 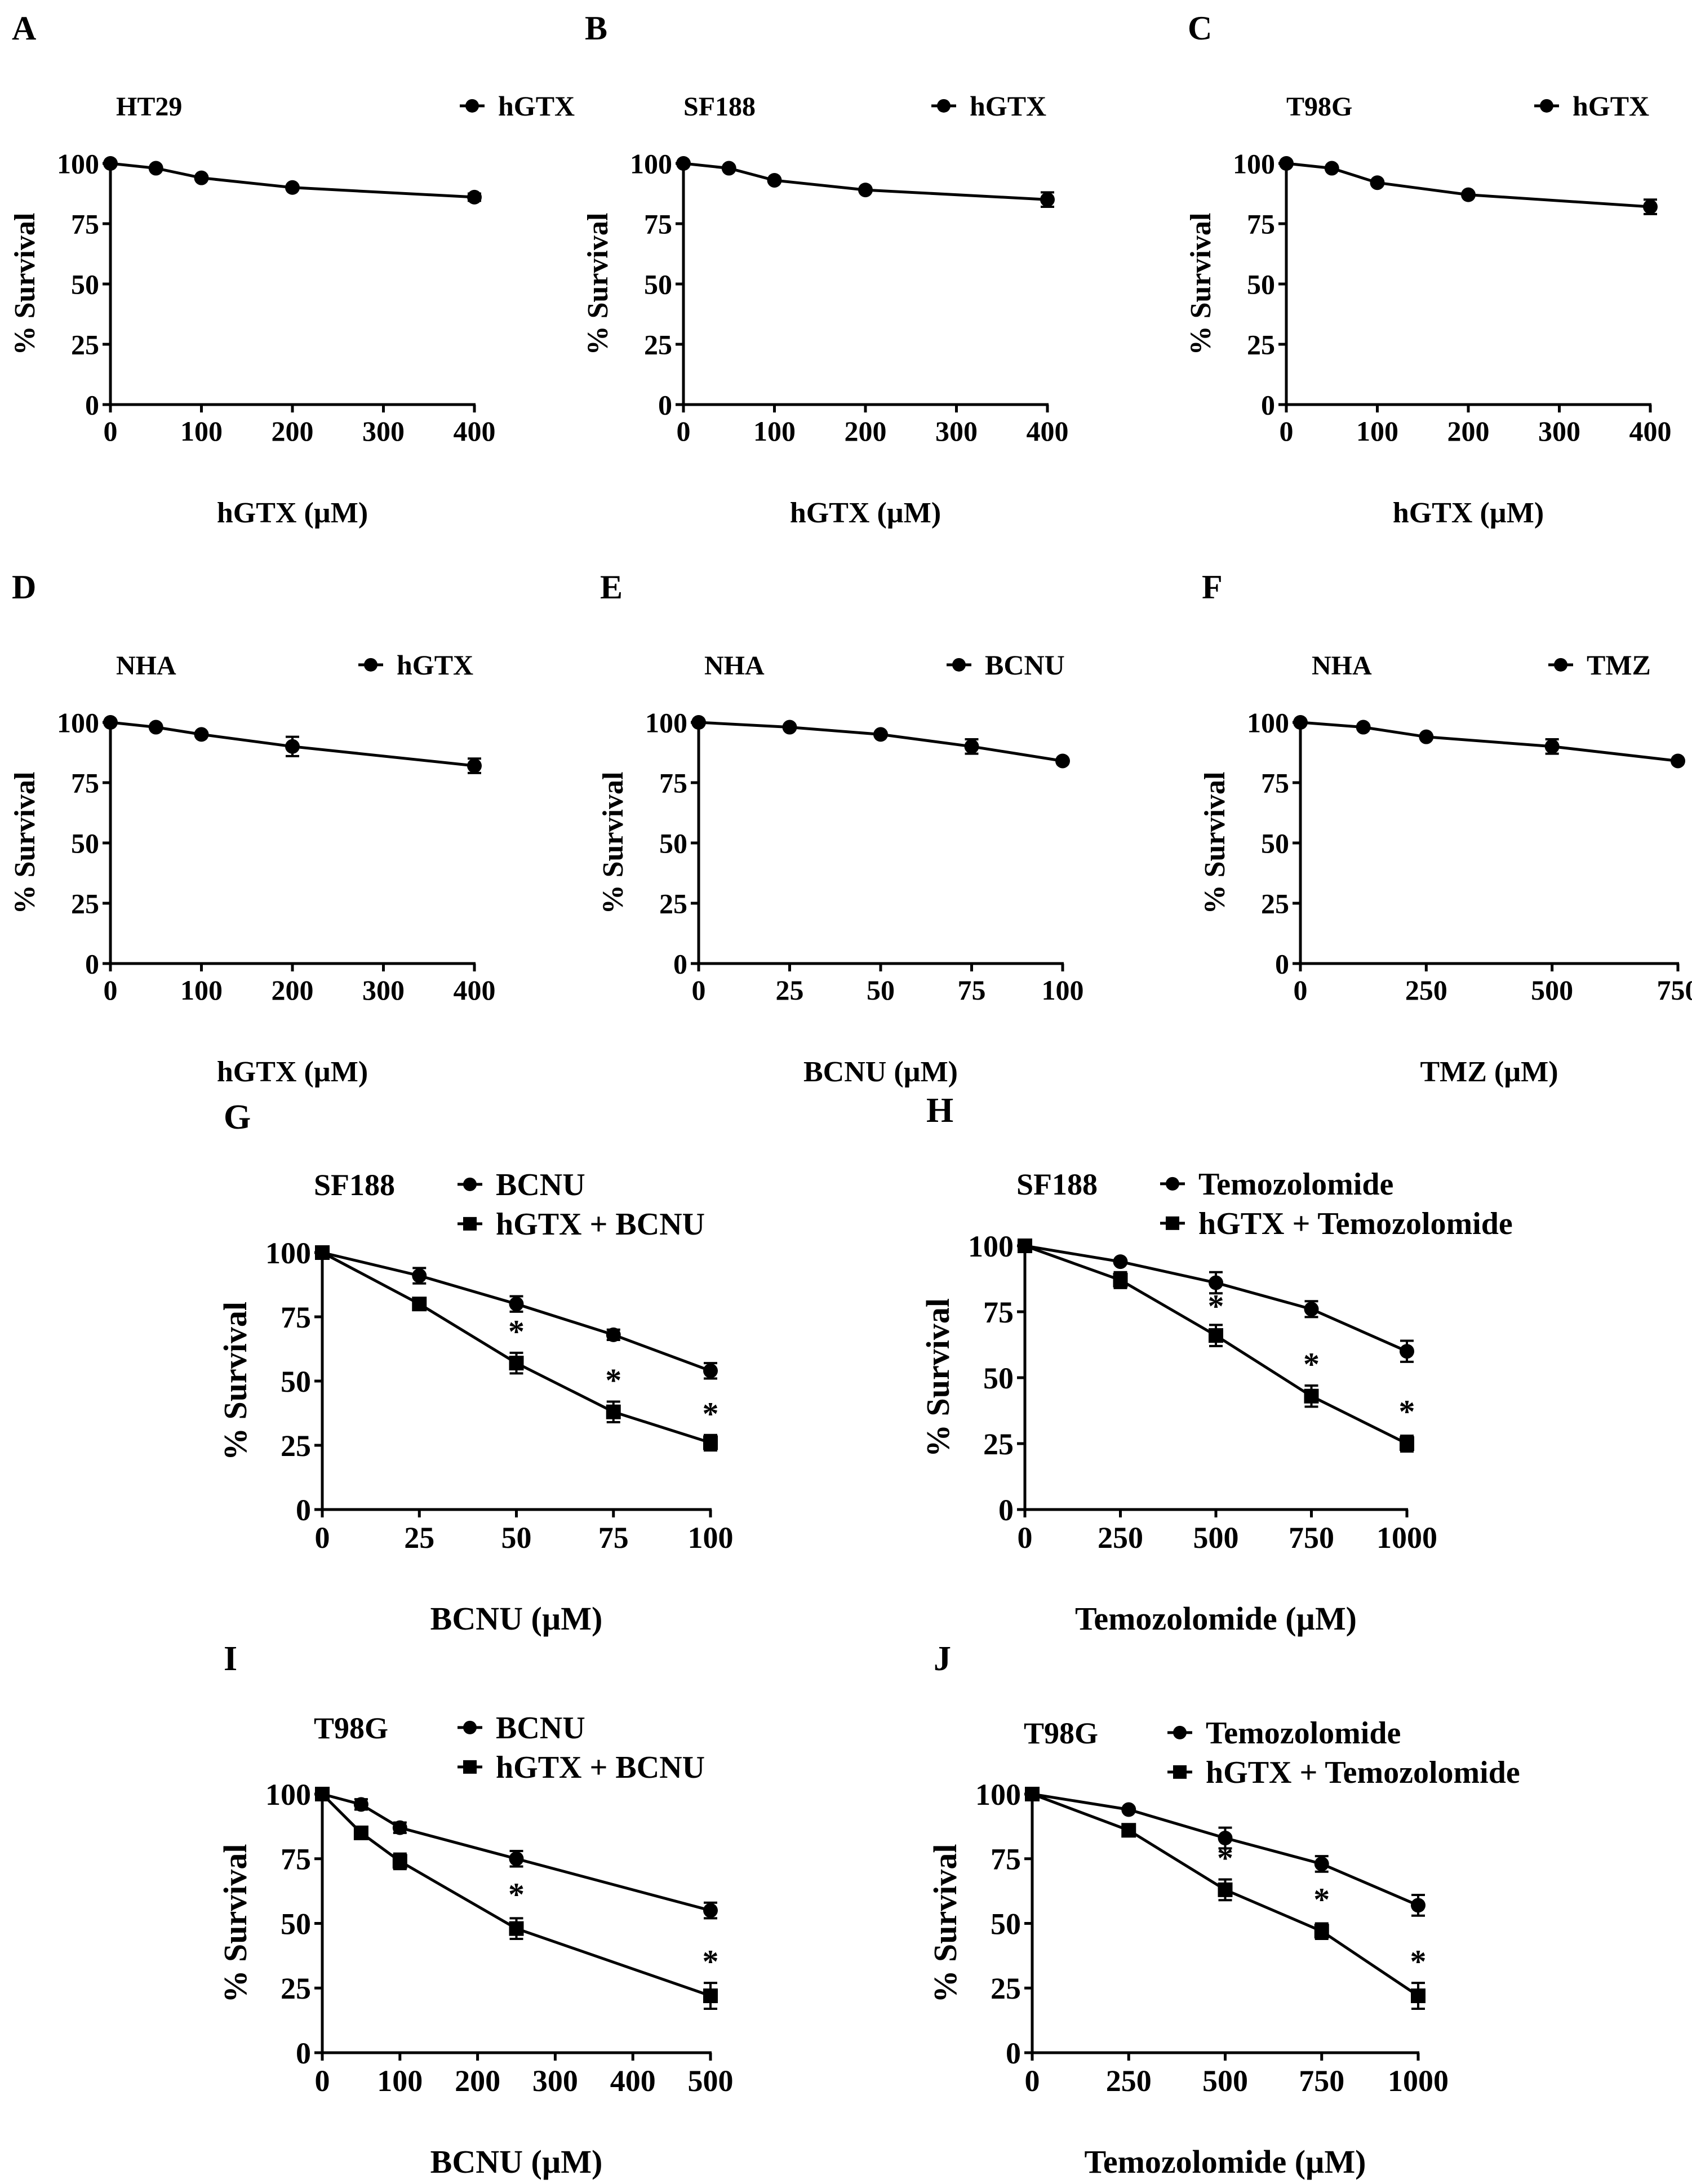 What do you see at coordinates (999, 1444) in the screenshot?
I see `panel-h-ytick-label: 25` at bounding box center [999, 1444].